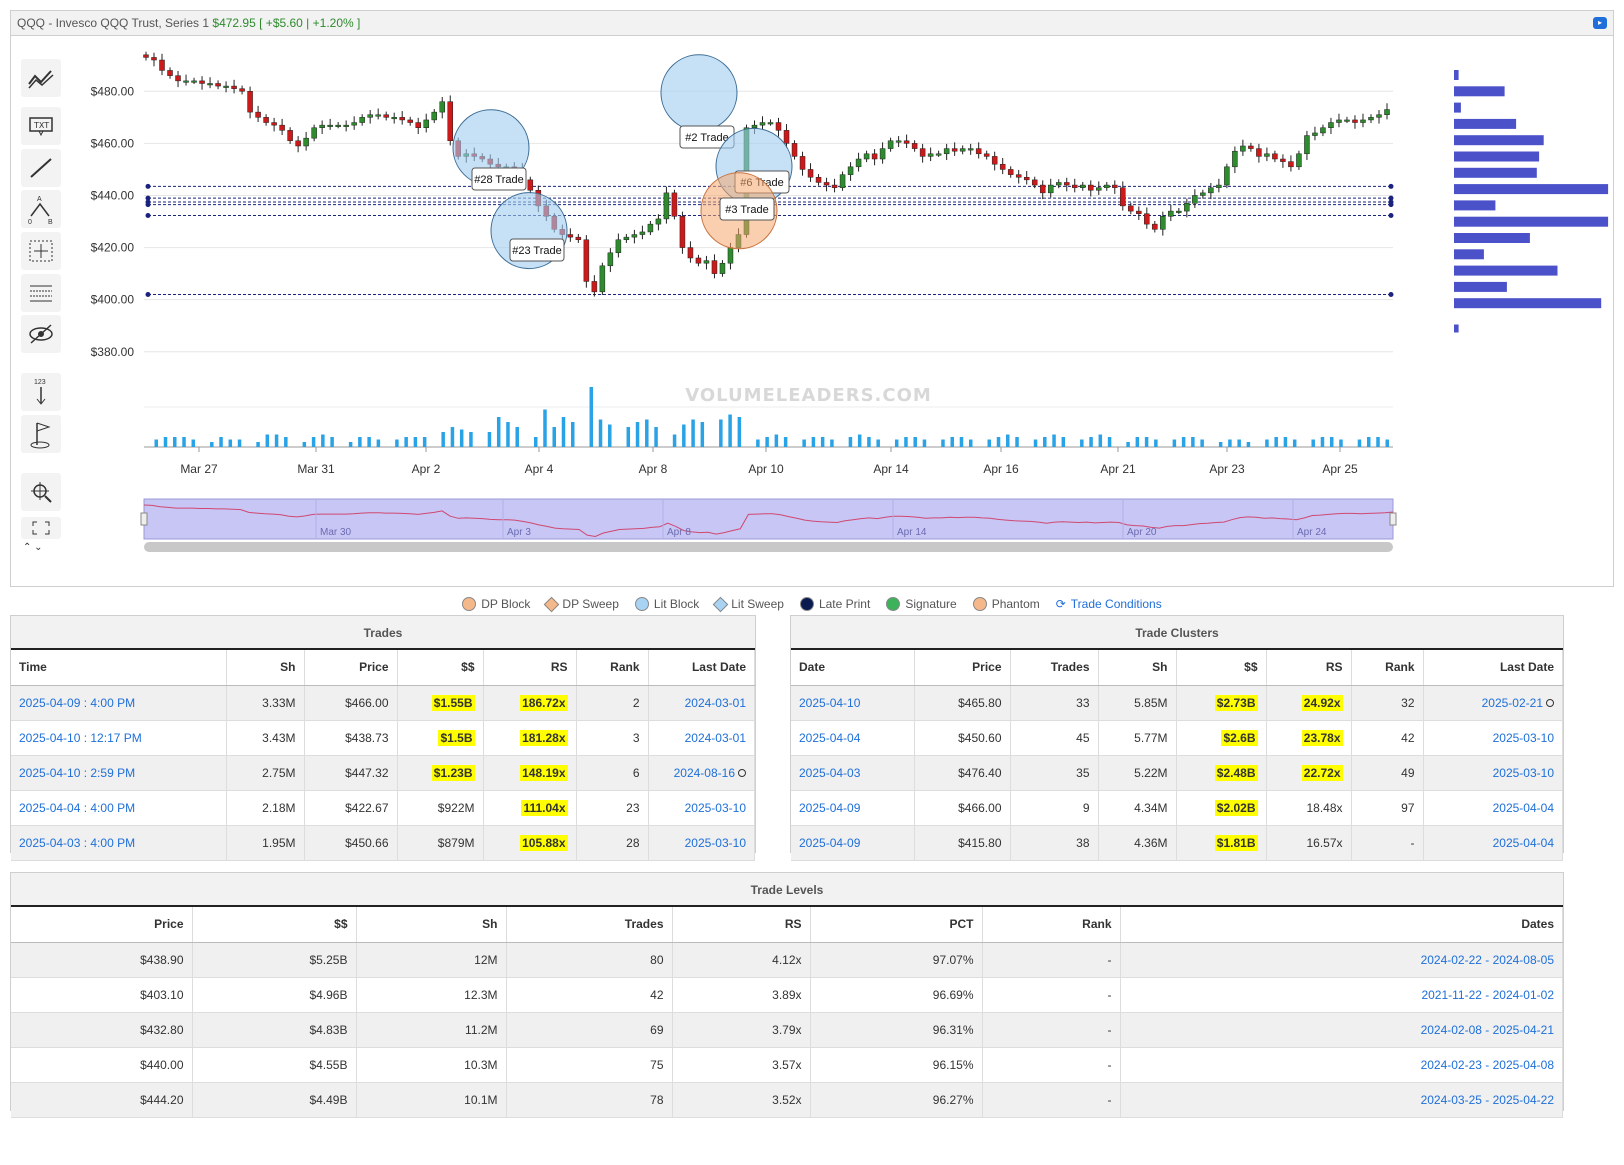 This screenshot has width=1624, height=1165. What do you see at coordinates (41, 293) in the screenshot?
I see `horizontal-lines-icon` at bounding box center [41, 293].